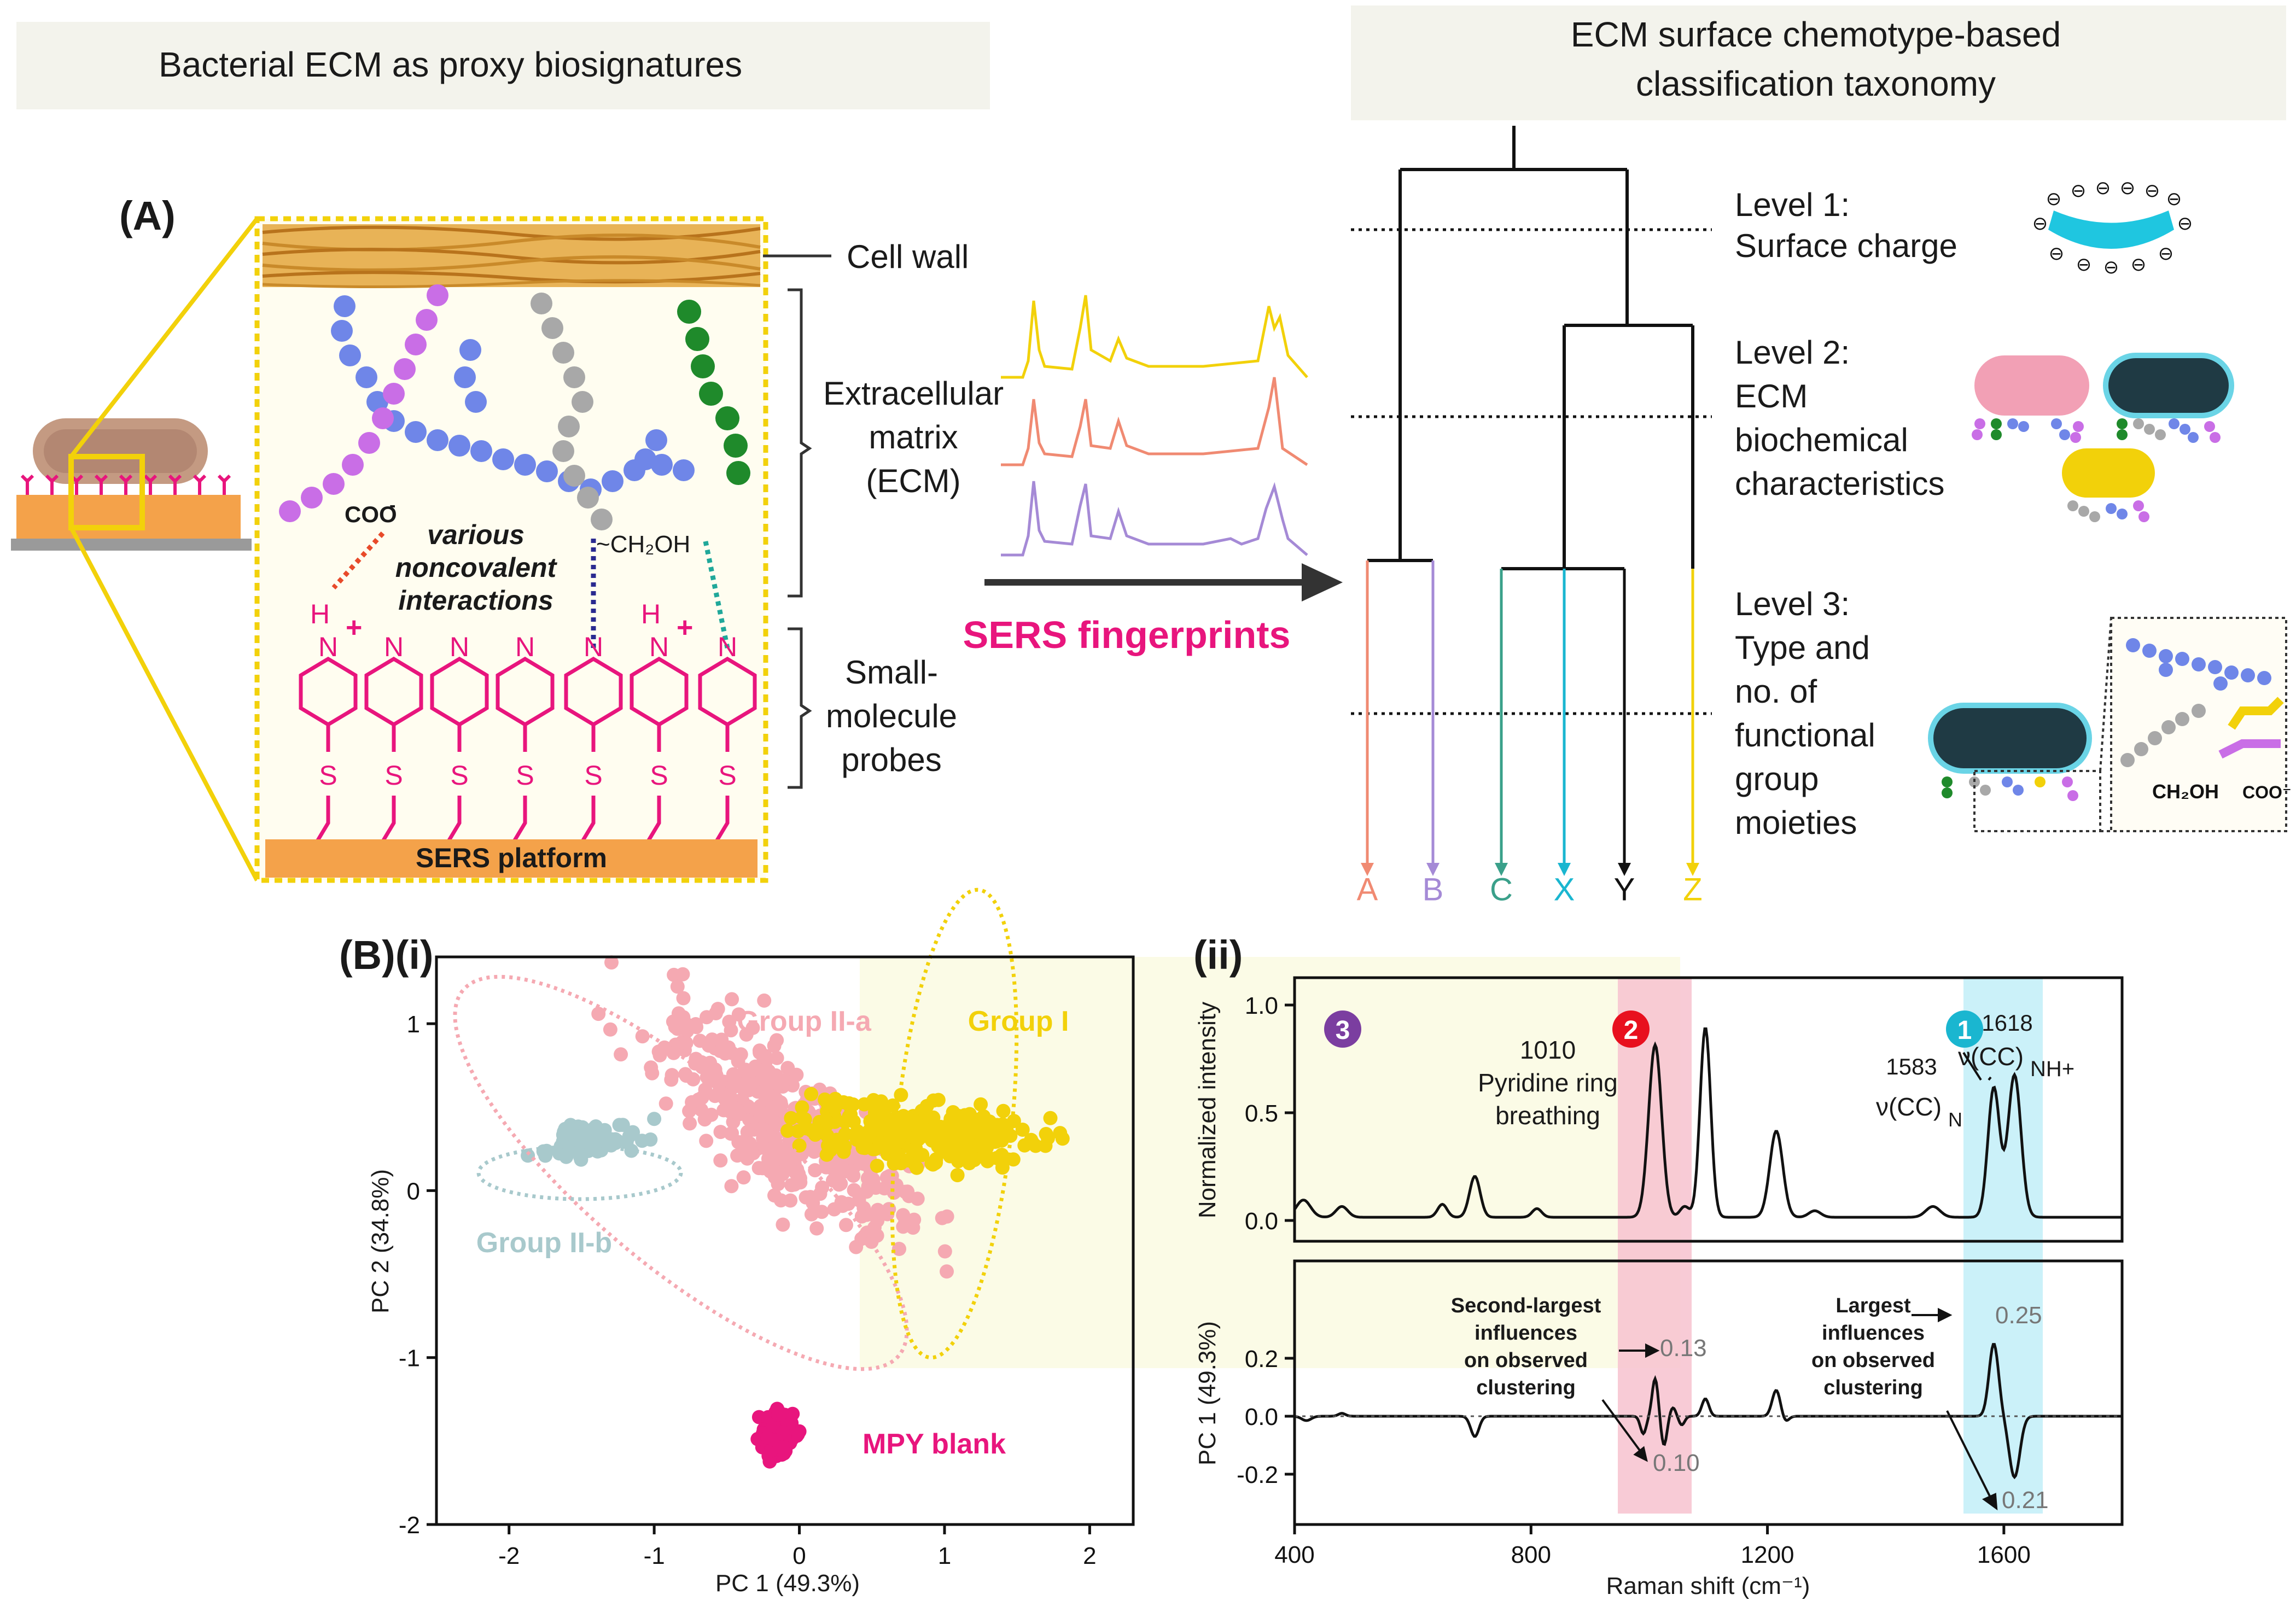 This screenshot has height=1618, width=2296. Describe the element at coordinates (2267, 792) in the screenshot. I see `svg-text: COO⁻` at that location.